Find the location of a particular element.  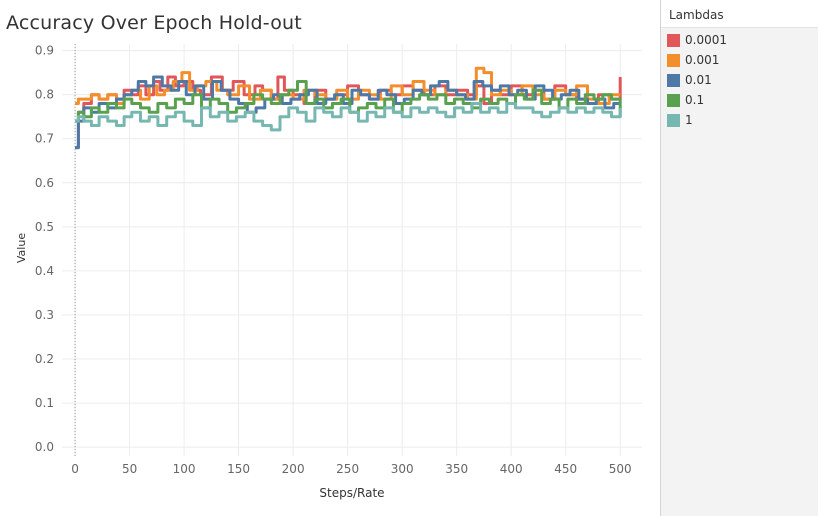

legend-label: 1 is located at coordinates (689, 120).